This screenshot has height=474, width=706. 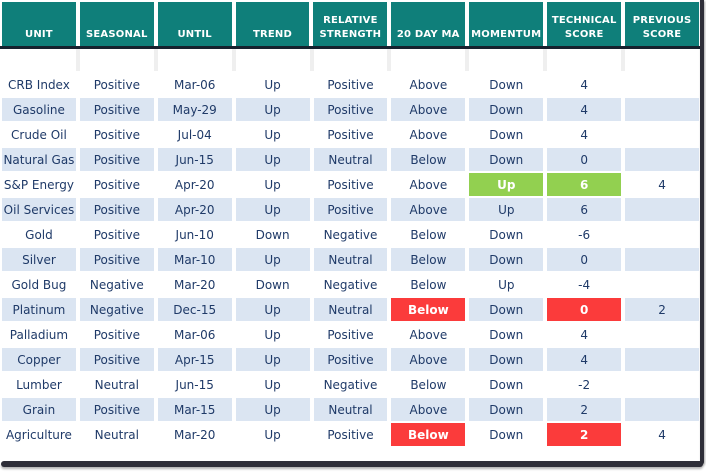 I want to click on column-header-trend: TREND, so click(x=272, y=24).